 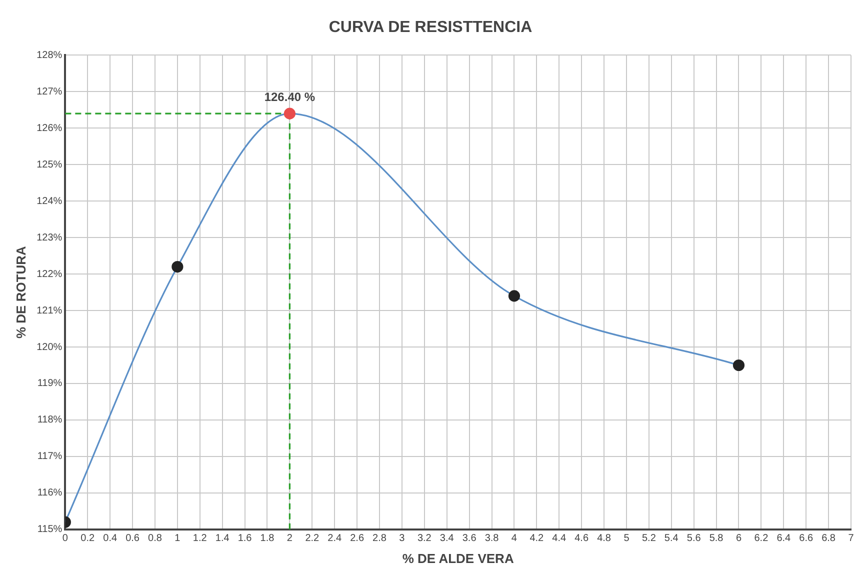 What do you see at coordinates (133, 538) in the screenshot?
I see `x-tick-label: 0.6` at bounding box center [133, 538].